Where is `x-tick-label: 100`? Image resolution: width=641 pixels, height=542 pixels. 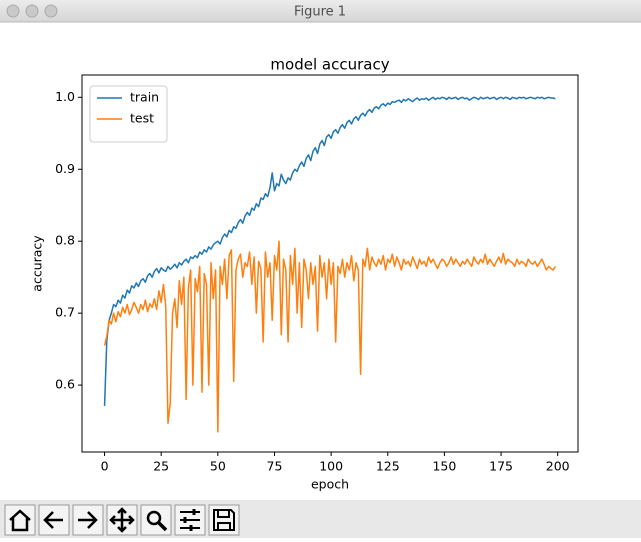
x-tick-label: 100 is located at coordinates (331, 466).